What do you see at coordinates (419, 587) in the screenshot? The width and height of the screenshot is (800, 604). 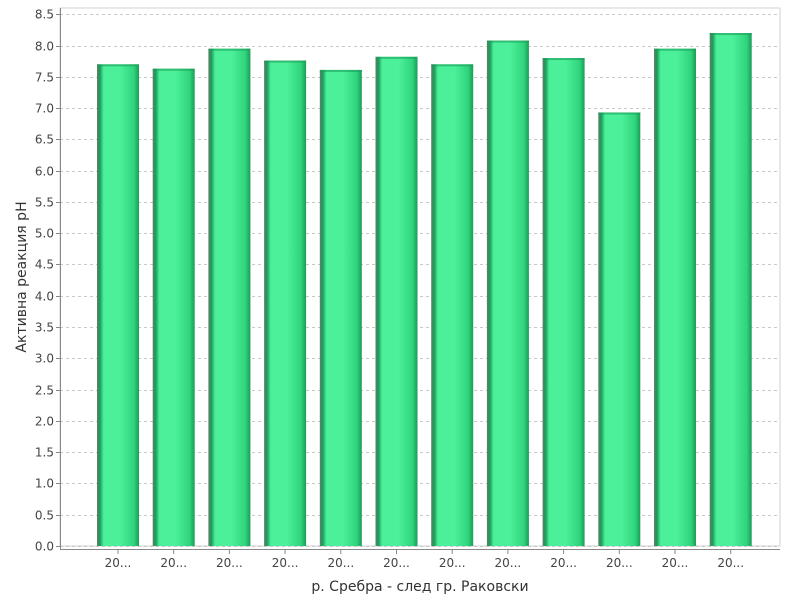 I see `x-axis-title: р. Сребра - след гр. Раковски` at bounding box center [419, 587].